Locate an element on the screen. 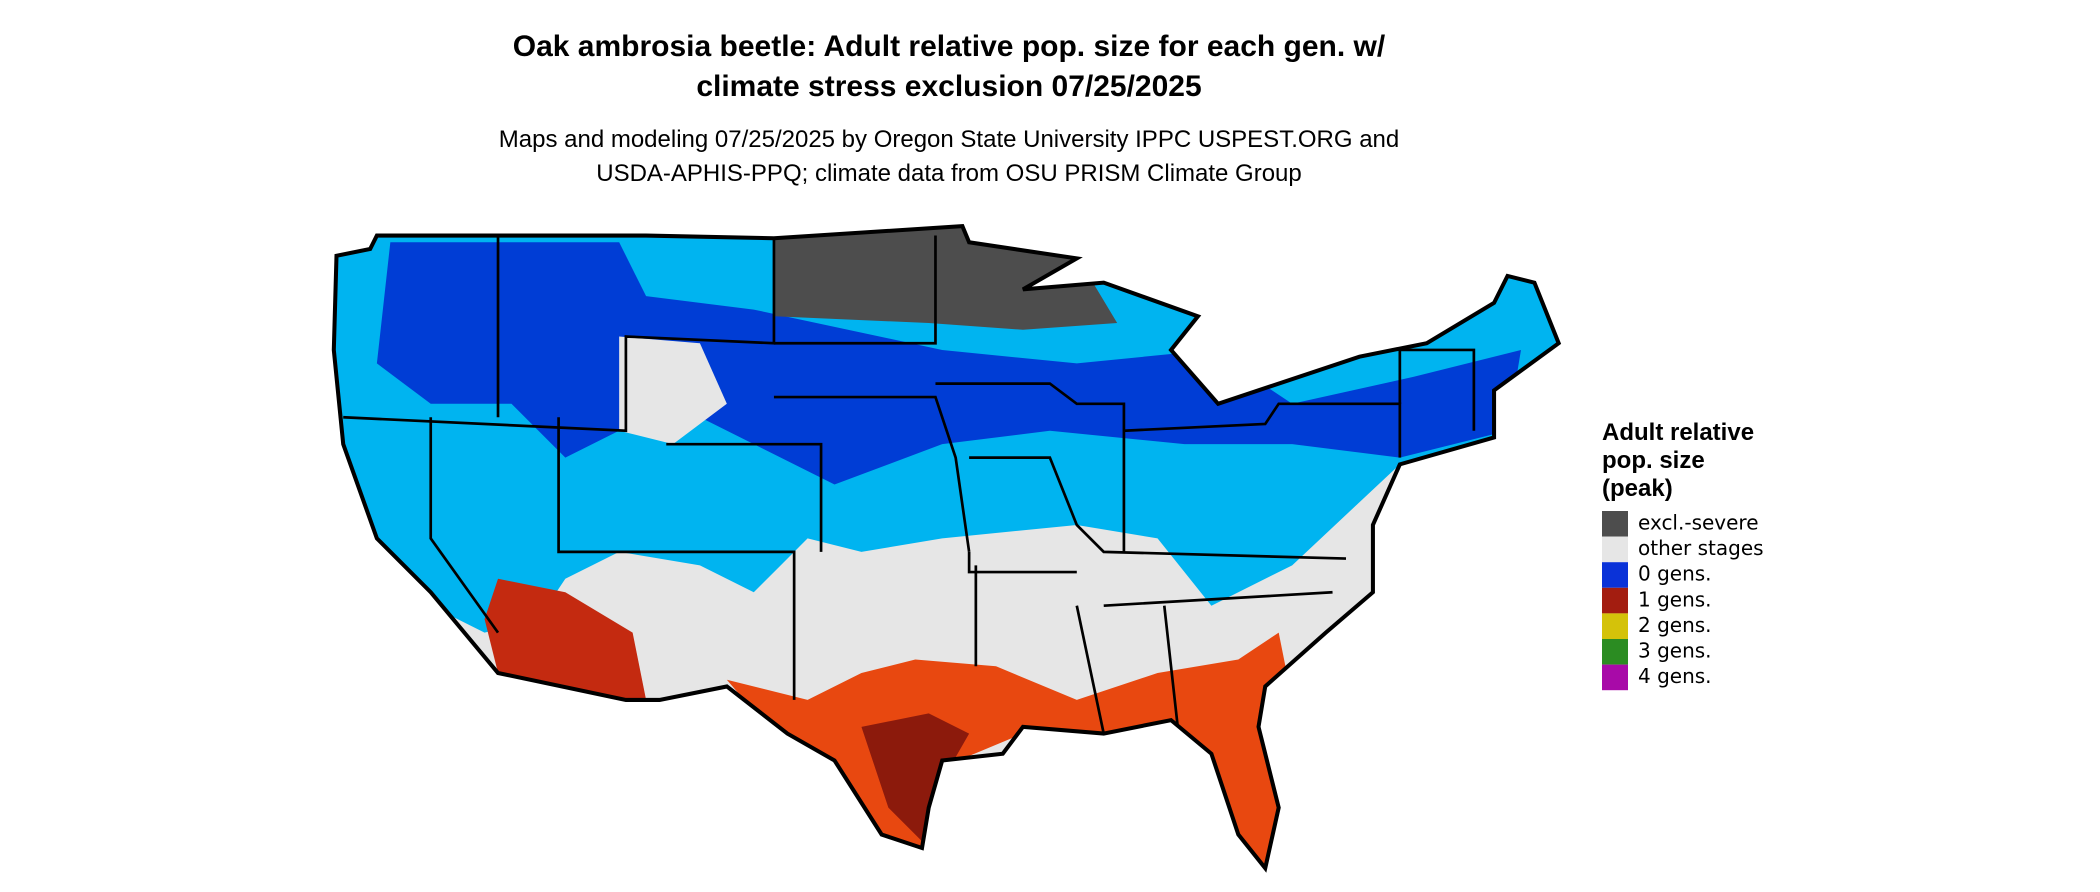  region-gray is located at coordinates (673, 390).